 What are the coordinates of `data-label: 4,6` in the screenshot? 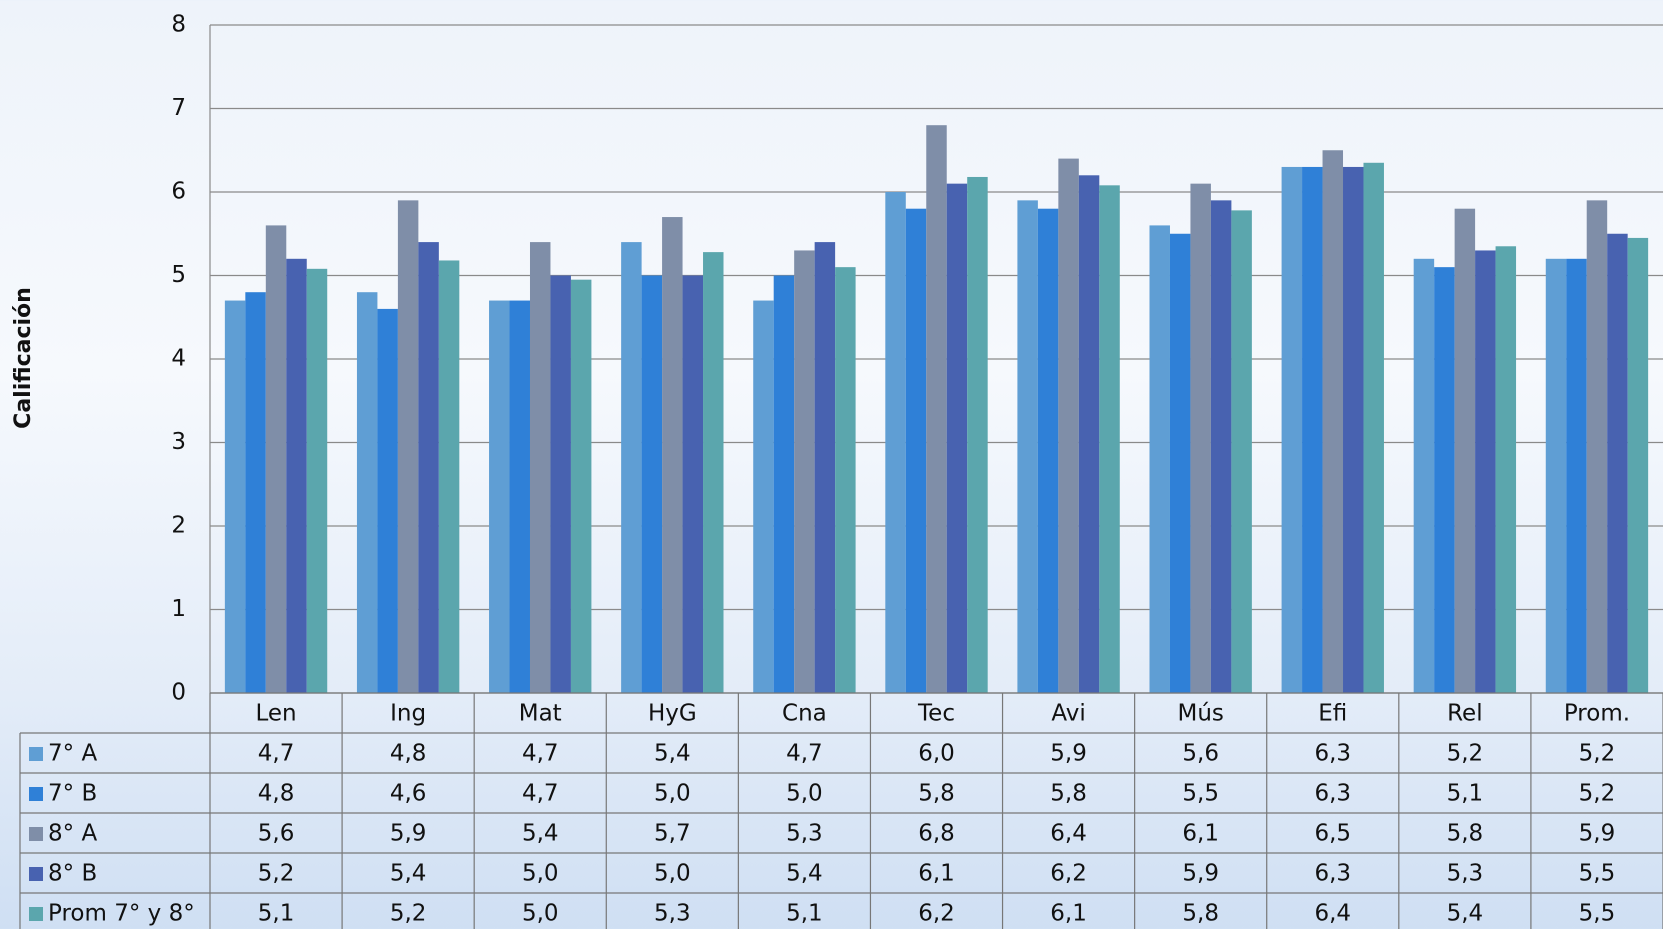 It's located at (408, 794).